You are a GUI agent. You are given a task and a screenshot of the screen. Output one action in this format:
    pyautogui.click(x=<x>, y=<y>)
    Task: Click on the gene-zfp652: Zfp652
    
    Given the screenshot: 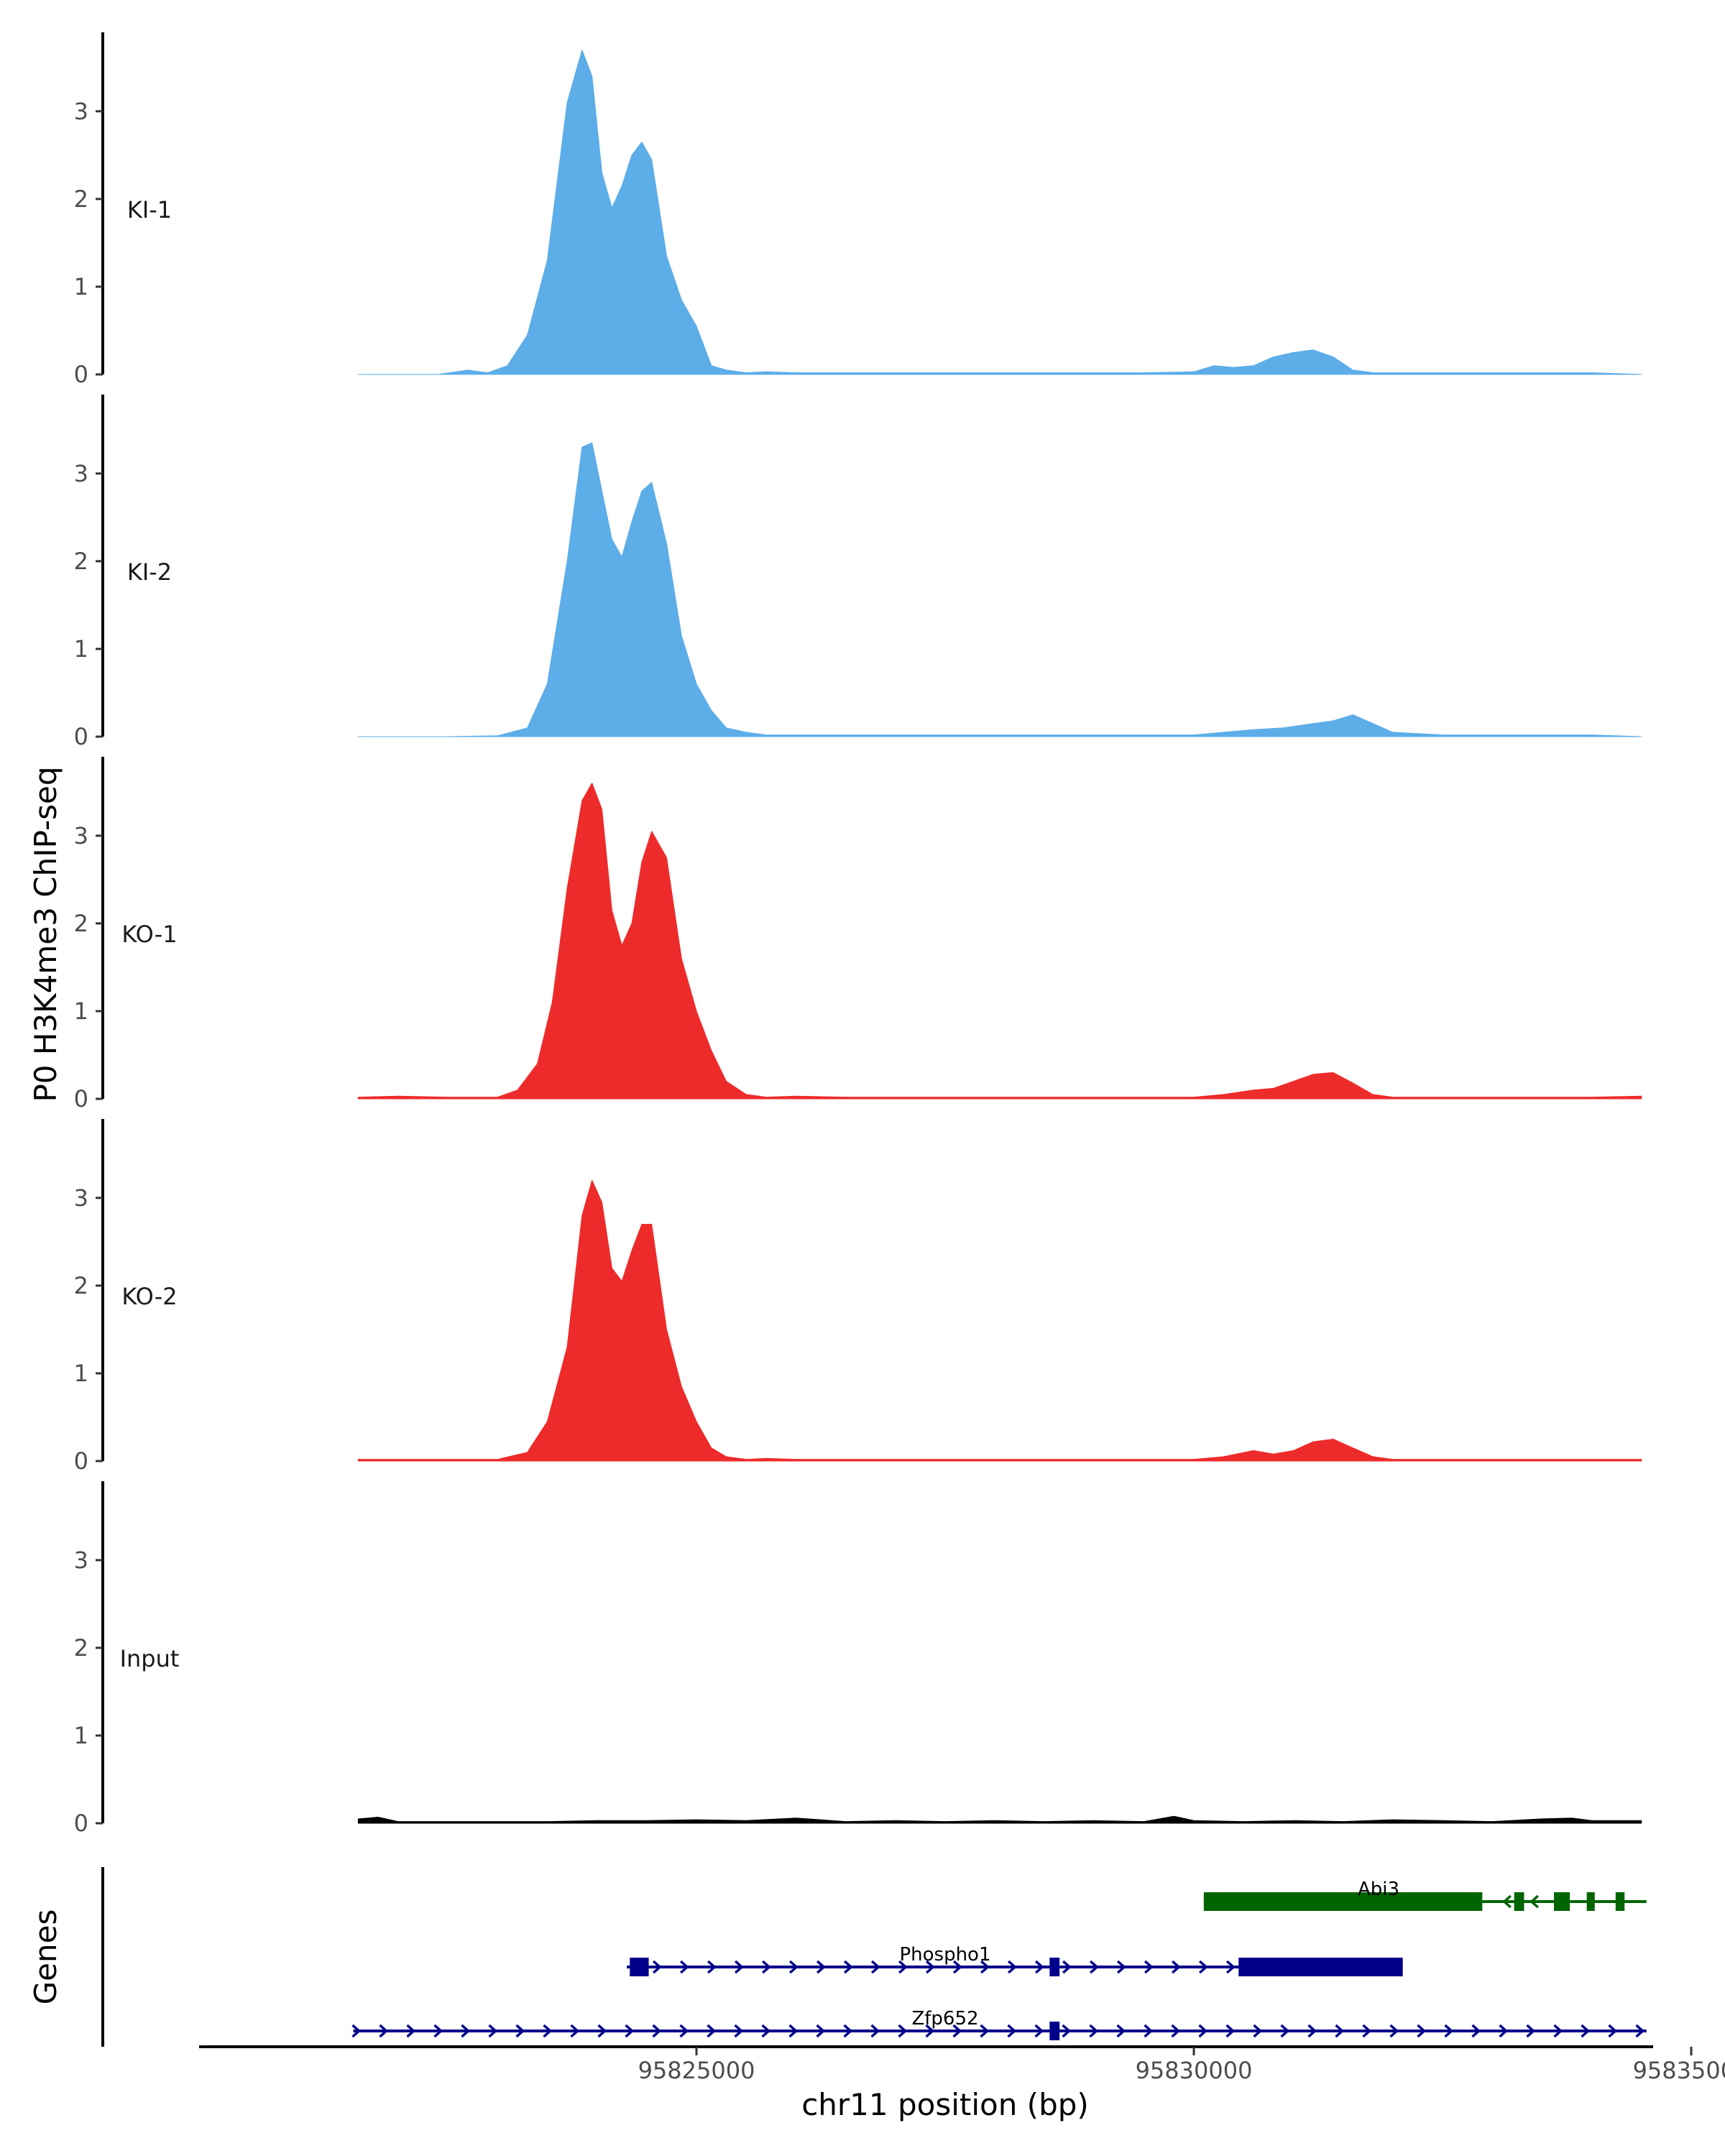 What is the action you would take?
    pyautogui.click(x=999, y=2024)
    